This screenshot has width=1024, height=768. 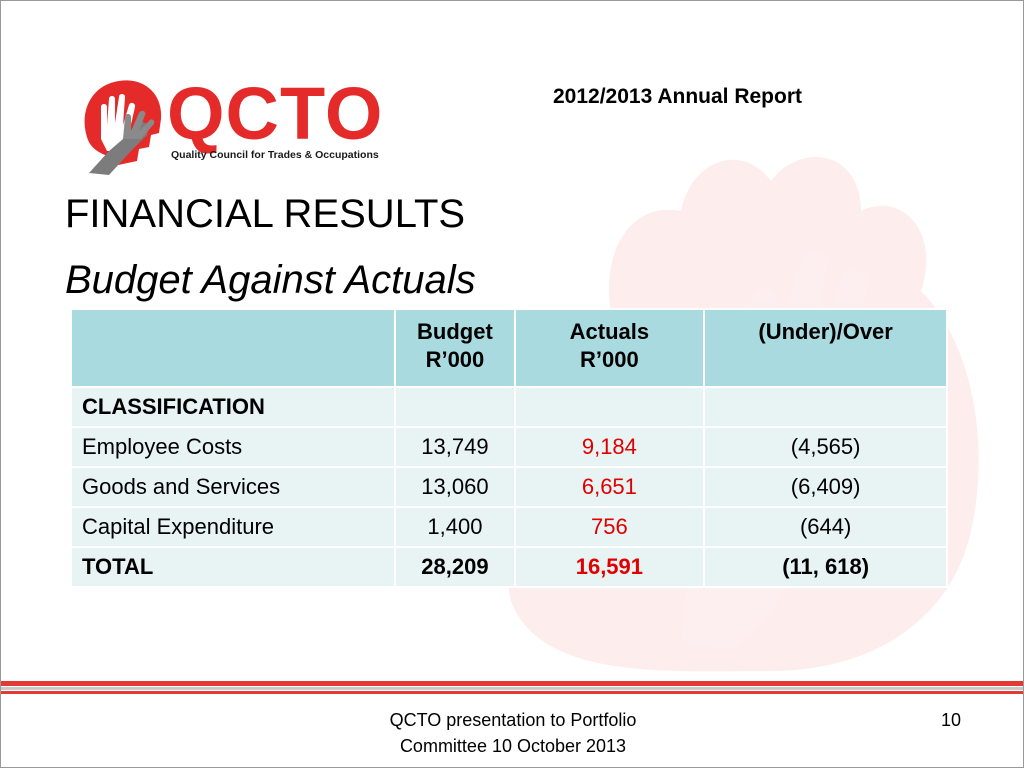 I want to click on table-row-total: TOTAL 28,209 16,591 (11, 618), so click(x=508, y=567).